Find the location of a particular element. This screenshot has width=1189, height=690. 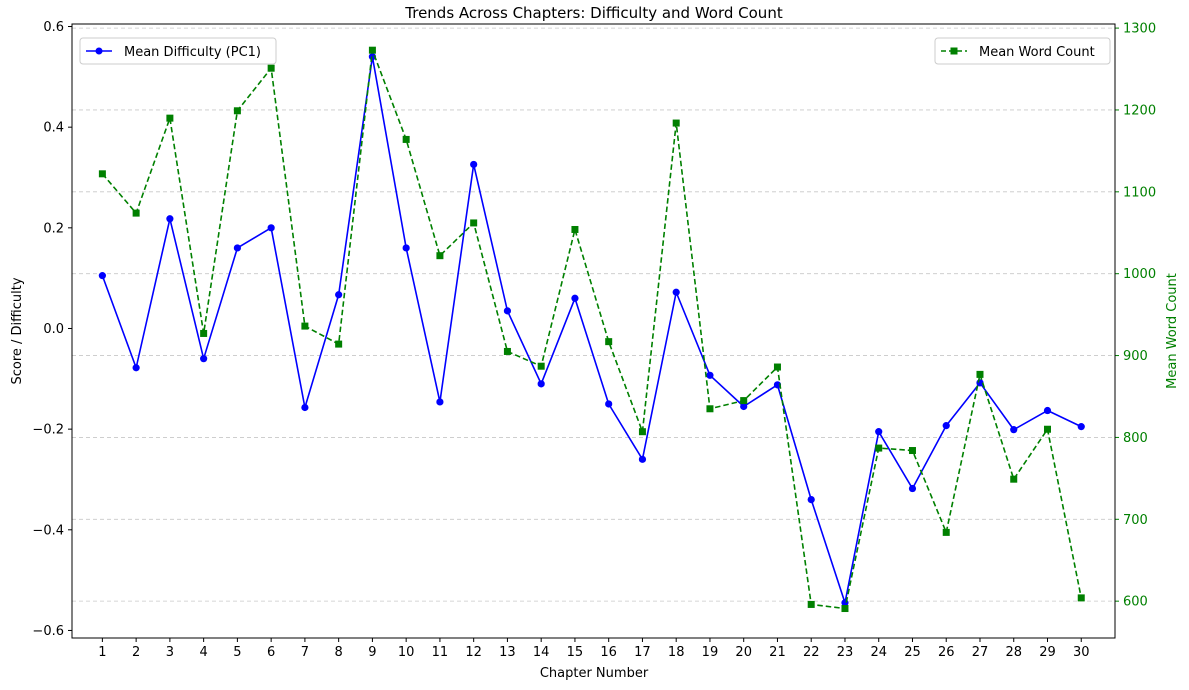

x-tick-label-24: 25 is located at coordinates (912, 652).